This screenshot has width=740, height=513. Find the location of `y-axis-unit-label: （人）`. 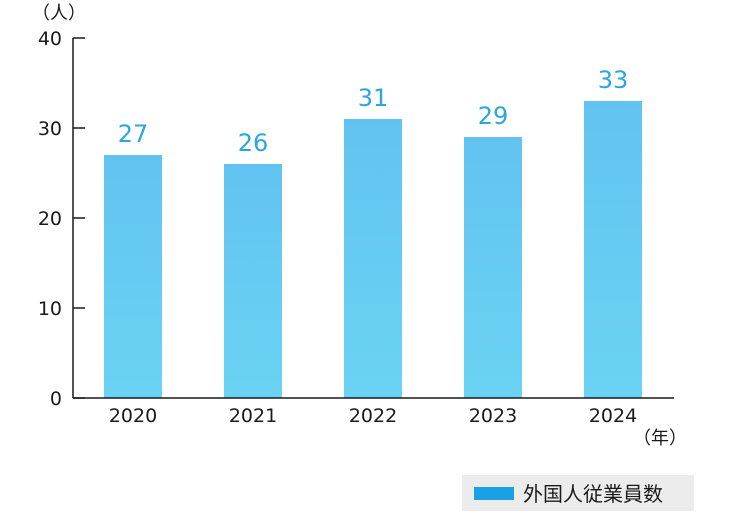

y-axis-unit-label: （人） is located at coordinates (59, 13).